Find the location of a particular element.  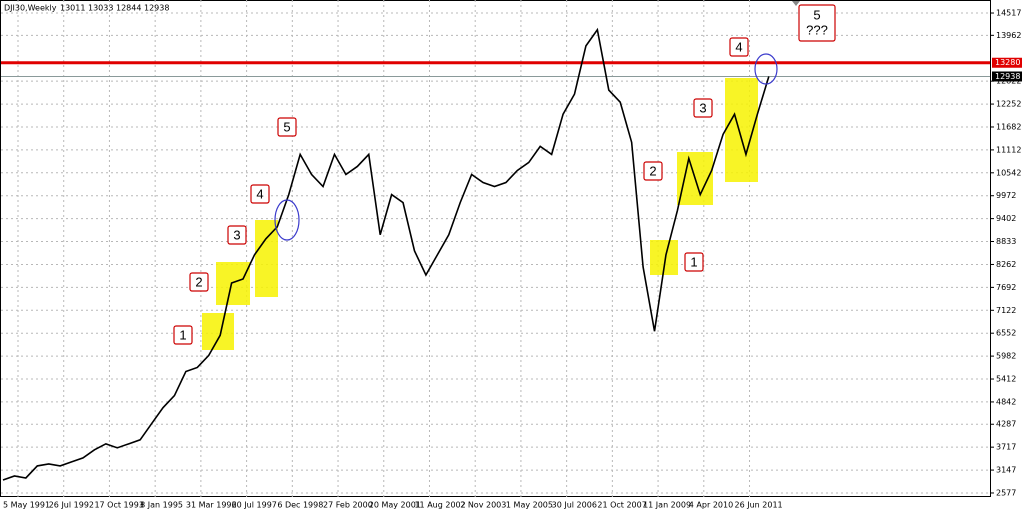

x-tick-label: 31 Mar 1996 is located at coordinates (211, 505).